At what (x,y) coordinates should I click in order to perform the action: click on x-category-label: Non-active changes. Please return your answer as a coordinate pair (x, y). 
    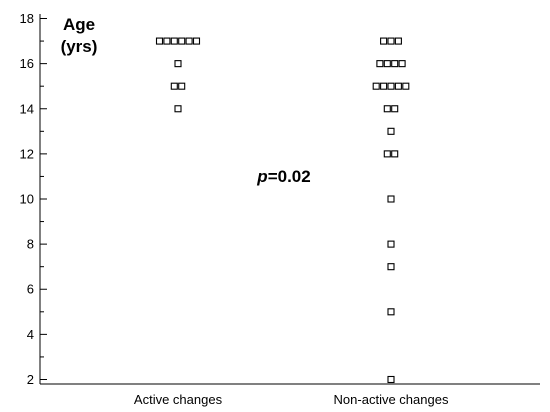
    Looking at the image, I should click on (391, 399).